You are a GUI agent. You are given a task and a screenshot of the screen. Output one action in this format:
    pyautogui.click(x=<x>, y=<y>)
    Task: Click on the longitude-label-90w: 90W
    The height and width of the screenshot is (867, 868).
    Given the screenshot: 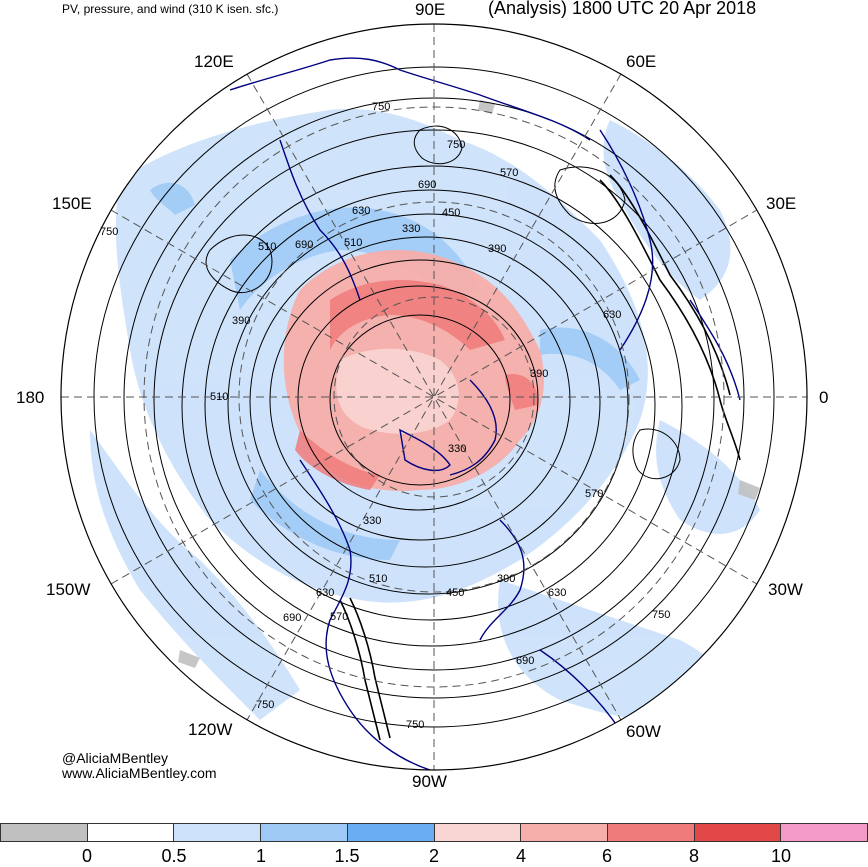 What is the action you would take?
    pyautogui.click(x=429, y=781)
    